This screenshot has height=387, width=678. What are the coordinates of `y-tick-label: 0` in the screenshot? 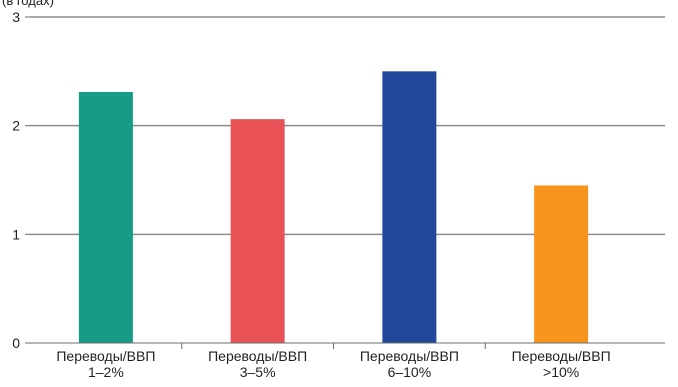 It's located at (16, 343).